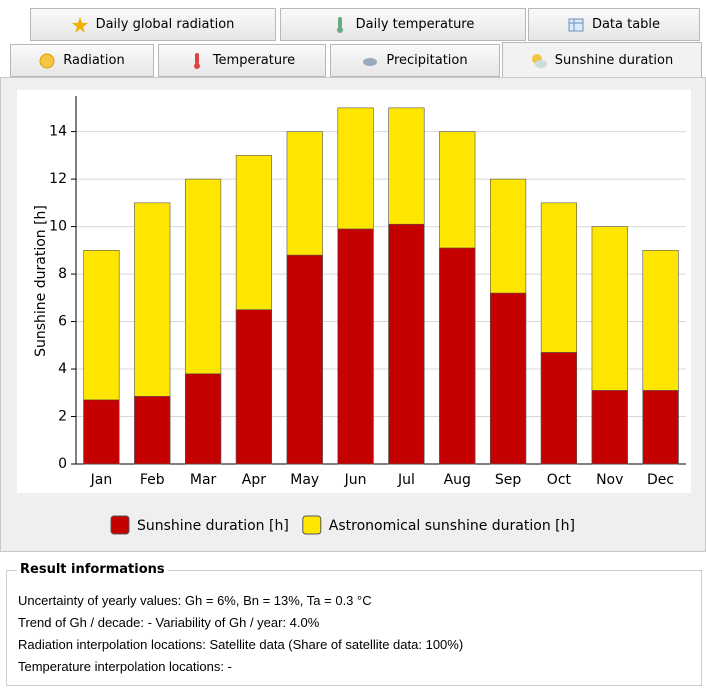 Image resolution: width=706 pixels, height=690 pixels. I want to click on table-icon, so click(576, 24).